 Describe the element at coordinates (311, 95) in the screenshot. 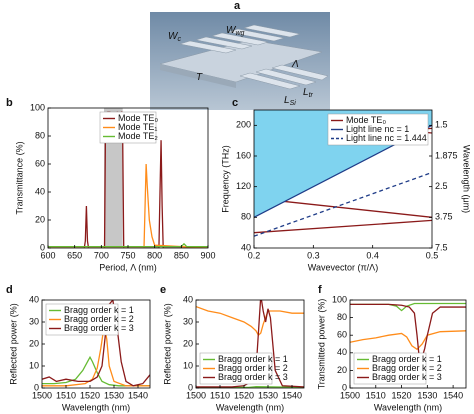

I see `annotation-sub: tr` at that location.